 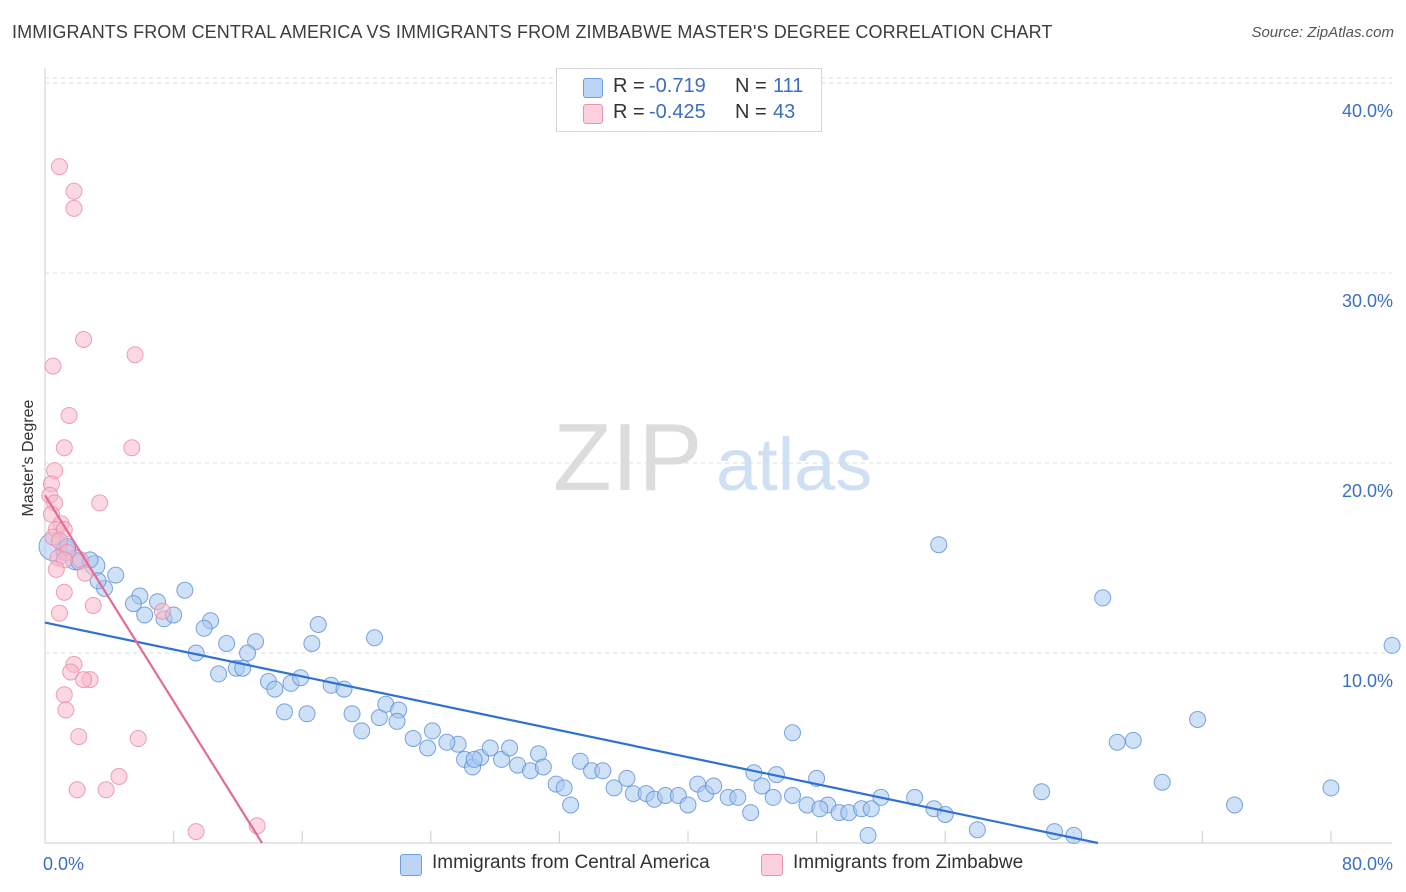 I want to click on legend-r-value: -0.425, so click(x=677, y=112).